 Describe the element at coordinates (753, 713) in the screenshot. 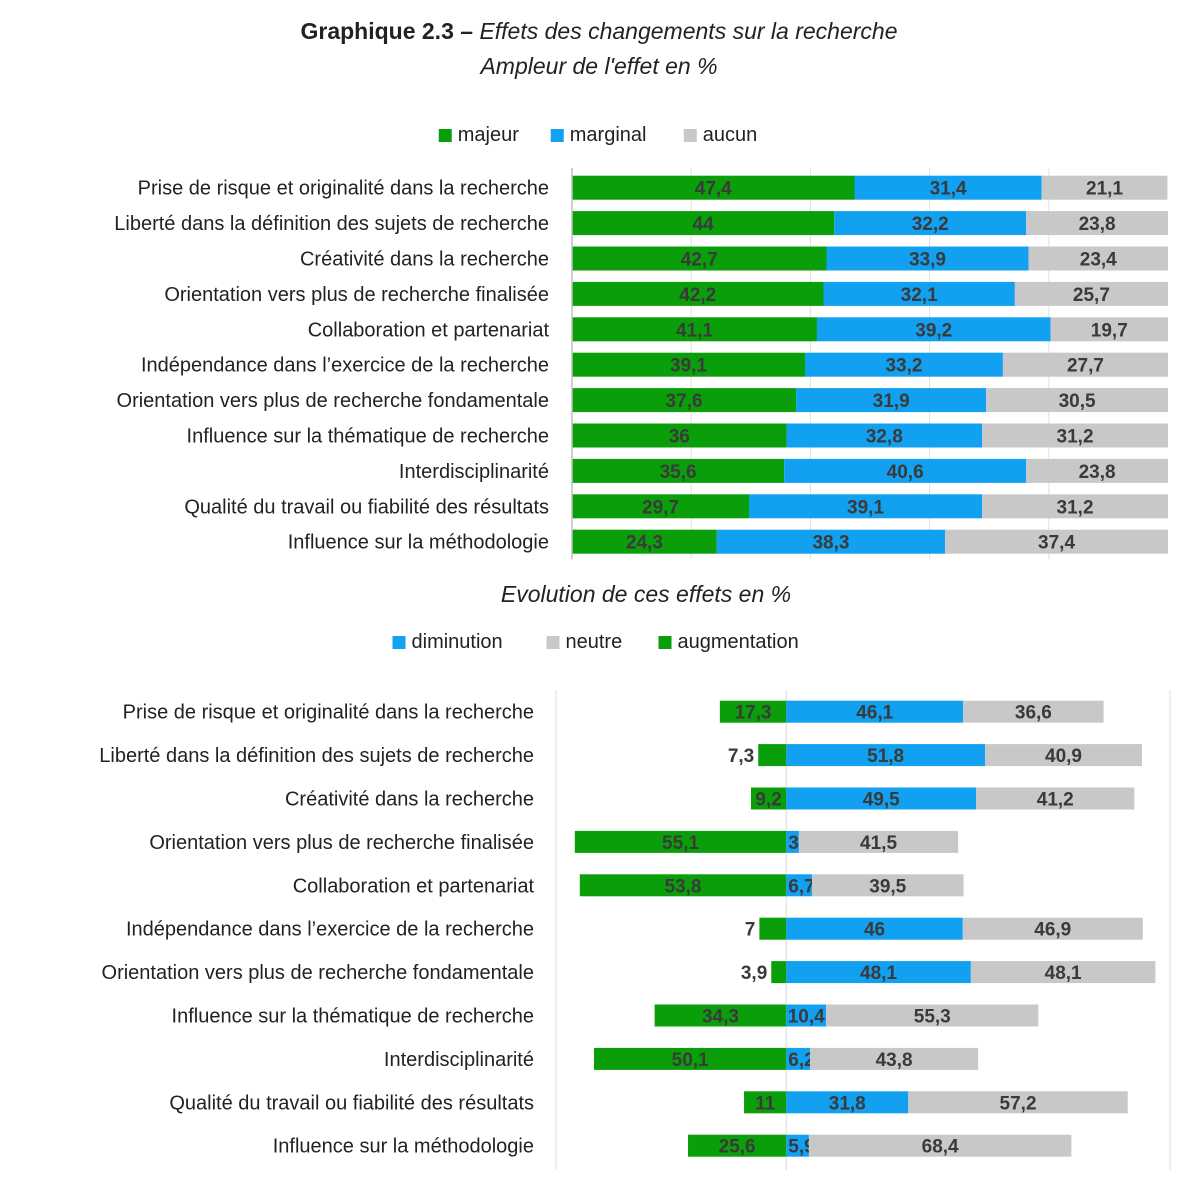

I see `data-label-diminution: 17,3` at that location.